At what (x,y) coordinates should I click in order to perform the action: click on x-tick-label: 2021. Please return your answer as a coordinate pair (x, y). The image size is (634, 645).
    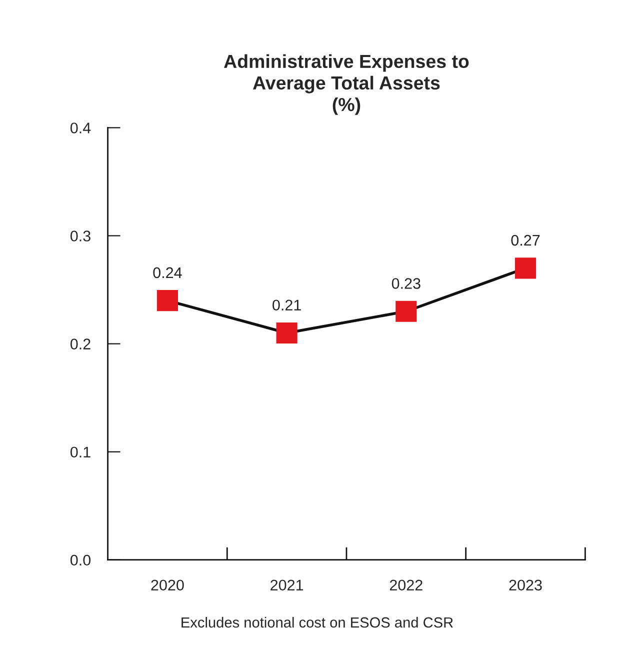
    Looking at the image, I should click on (287, 585).